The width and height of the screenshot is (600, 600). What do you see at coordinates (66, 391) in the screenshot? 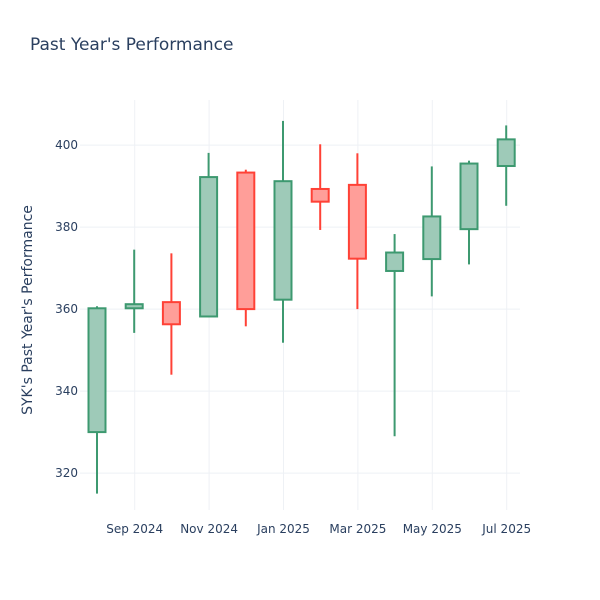
I see `y-tick-label: 340` at bounding box center [66, 391].